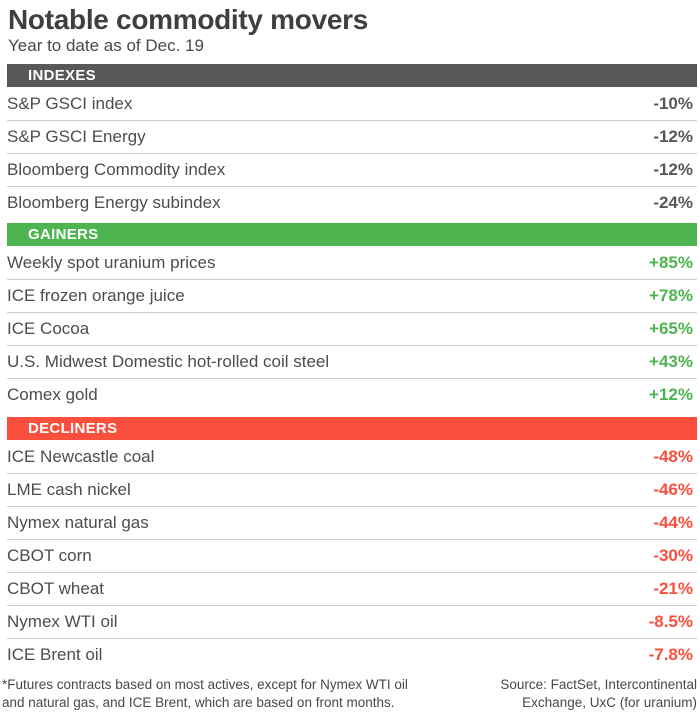  What do you see at coordinates (671, 295) in the screenshot?
I see `percent-change-value: +78%` at bounding box center [671, 295].